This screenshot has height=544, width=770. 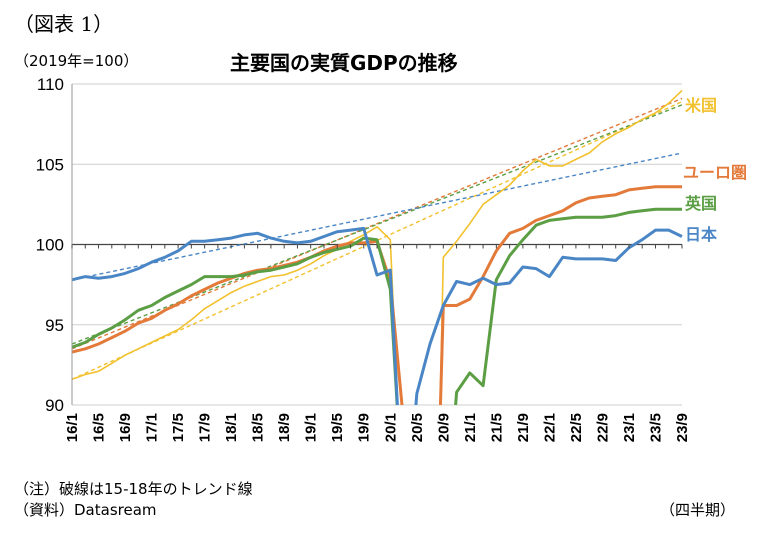 I want to click on x-tick-label: 20/1, so click(x=390, y=427).